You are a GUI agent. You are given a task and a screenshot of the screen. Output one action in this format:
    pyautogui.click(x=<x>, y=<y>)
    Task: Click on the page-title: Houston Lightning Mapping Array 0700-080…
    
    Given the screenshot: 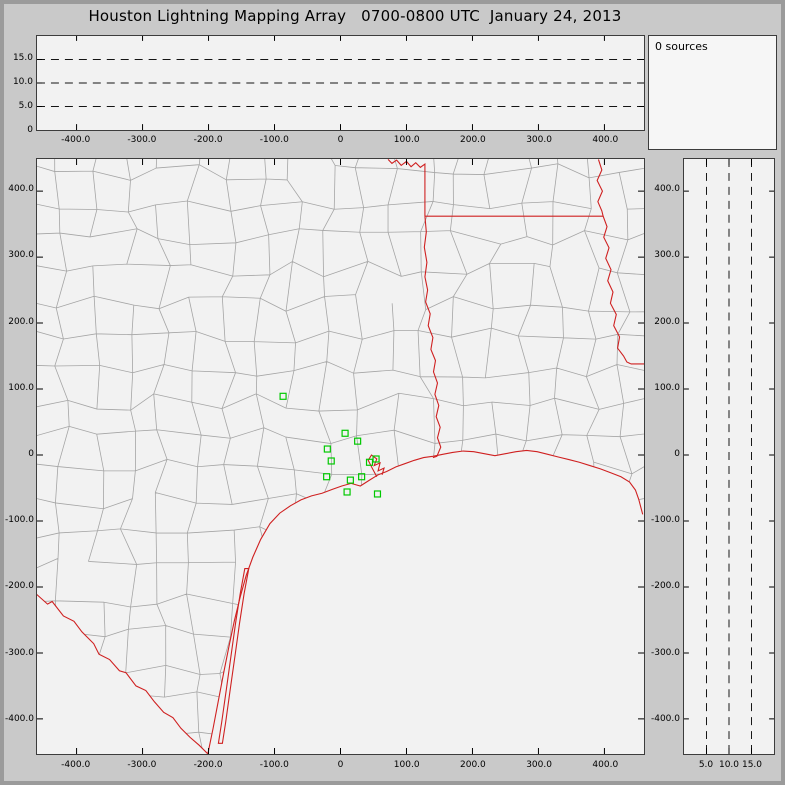 What is the action you would take?
    pyautogui.click(x=355, y=16)
    